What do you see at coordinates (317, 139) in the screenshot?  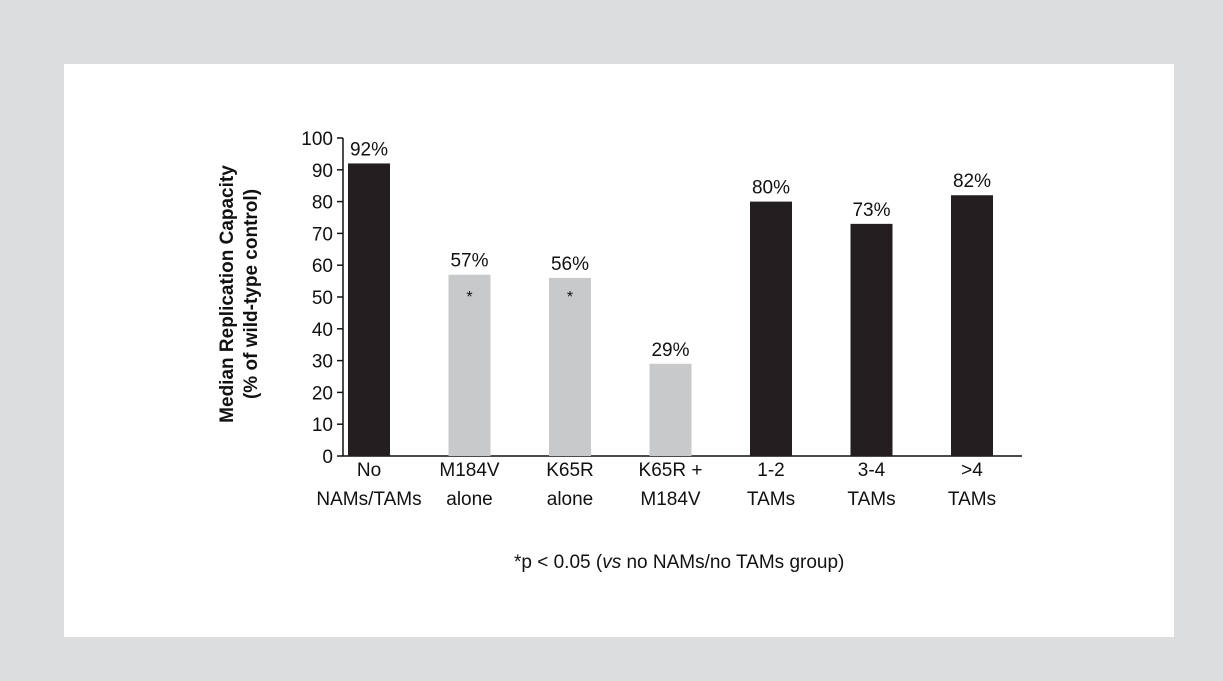 I see `y-tick-label: 100` at bounding box center [317, 139].